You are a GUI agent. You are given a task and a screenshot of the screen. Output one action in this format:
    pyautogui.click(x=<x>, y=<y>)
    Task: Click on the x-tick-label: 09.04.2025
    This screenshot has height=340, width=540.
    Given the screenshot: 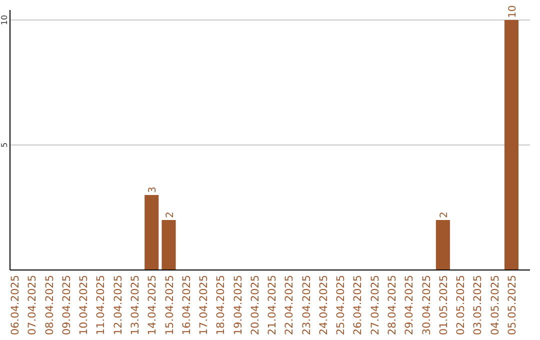 What is the action you would take?
    pyautogui.click(x=66, y=305)
    